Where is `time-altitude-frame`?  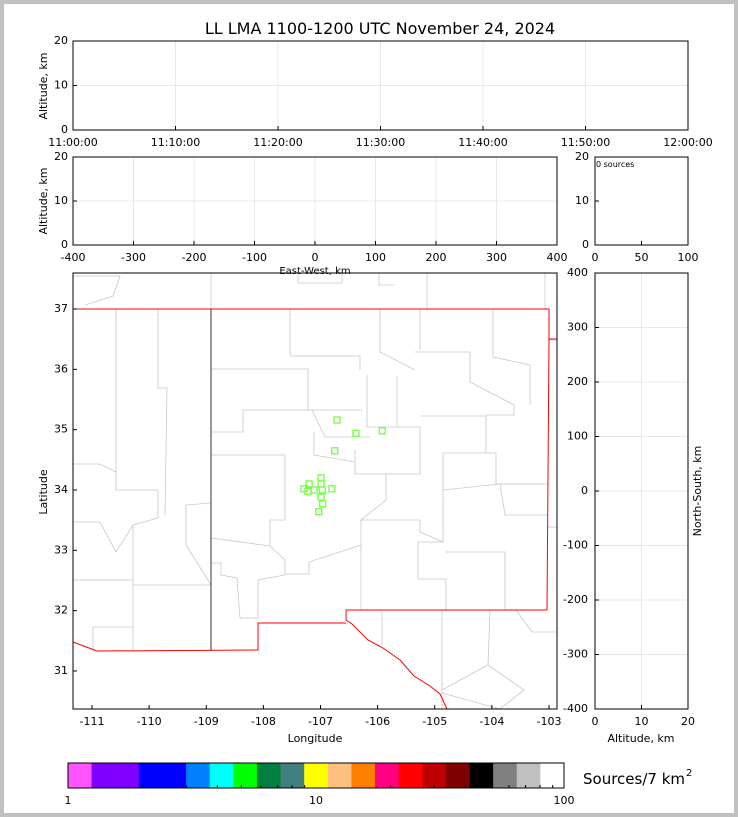 time-altitude-frame is located at coordinates (380, 85).